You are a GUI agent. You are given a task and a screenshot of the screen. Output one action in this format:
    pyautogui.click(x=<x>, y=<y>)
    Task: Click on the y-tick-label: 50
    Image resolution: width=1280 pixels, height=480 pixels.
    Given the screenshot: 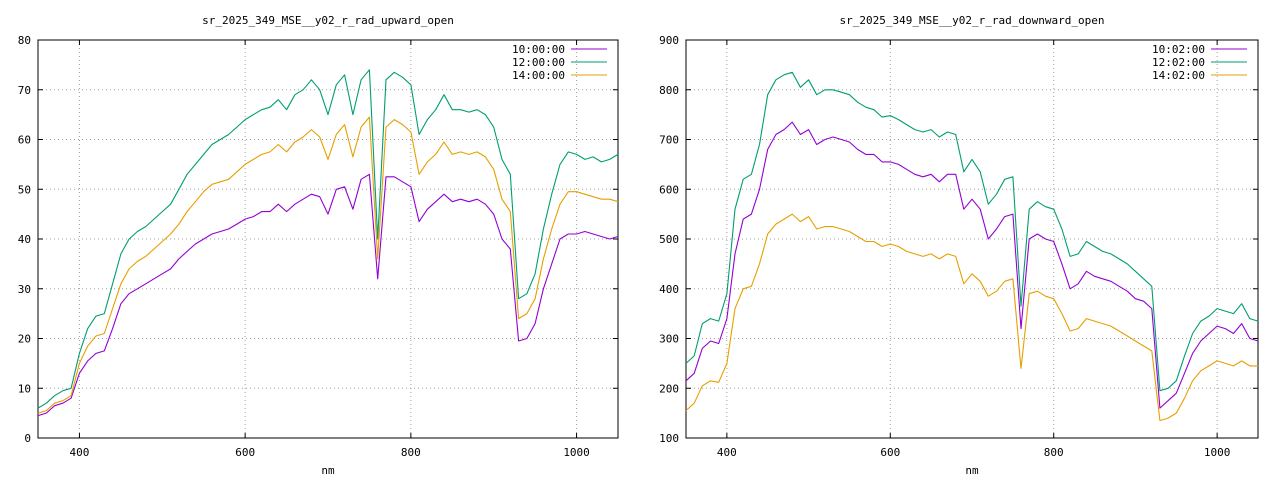 What is the action you would take?
    pyautogui.click(x=24, y=189)
    